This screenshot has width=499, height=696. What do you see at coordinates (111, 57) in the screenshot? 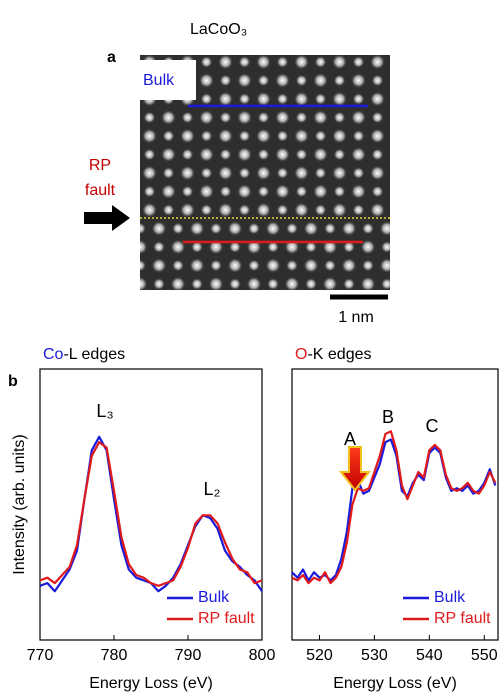
I see `panel-label: a` at bounding box center [111, 57].